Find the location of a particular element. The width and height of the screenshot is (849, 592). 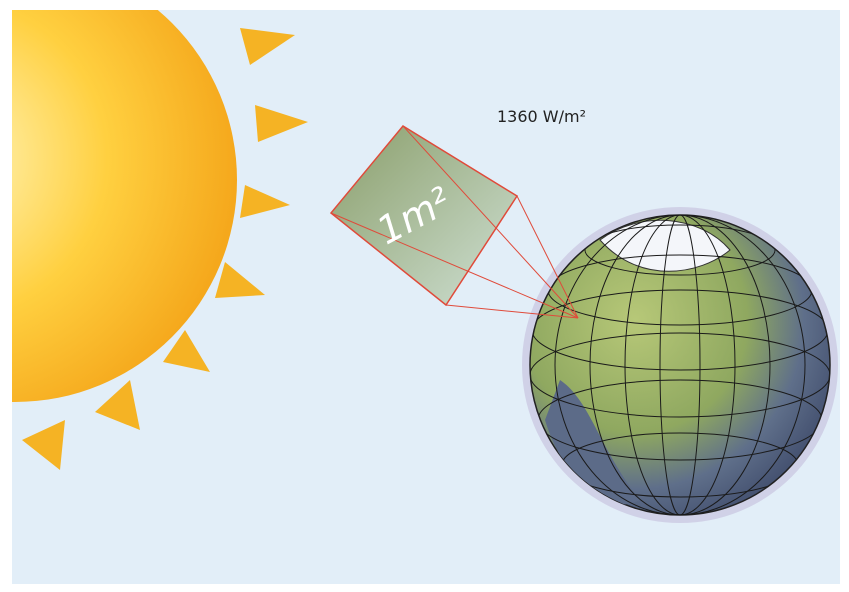

area-square: 1m² is located at coordinates (454, 222).